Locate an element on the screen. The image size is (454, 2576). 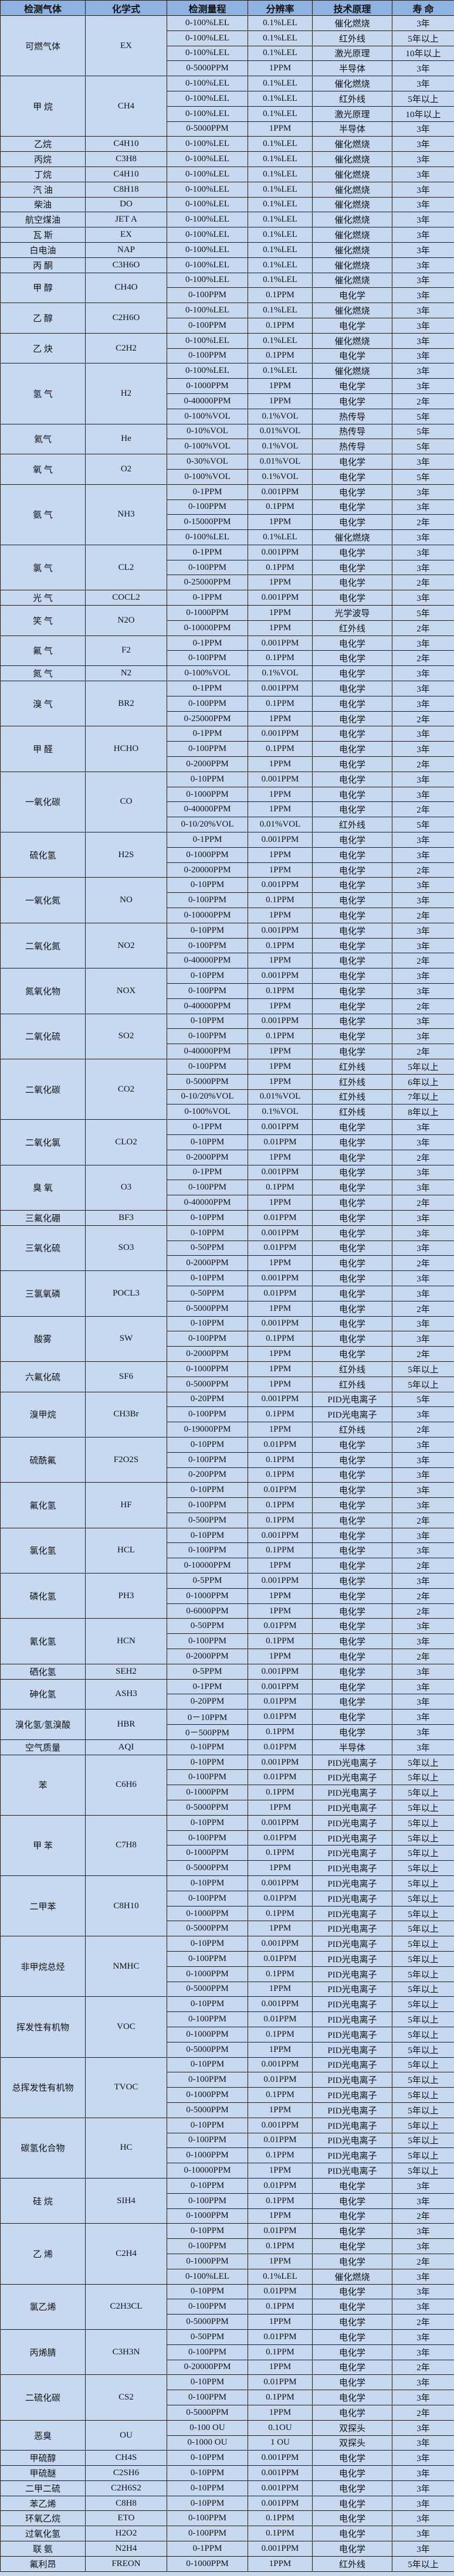
range-cell: 0-100%VOL is located at coordinates (207, 1112).